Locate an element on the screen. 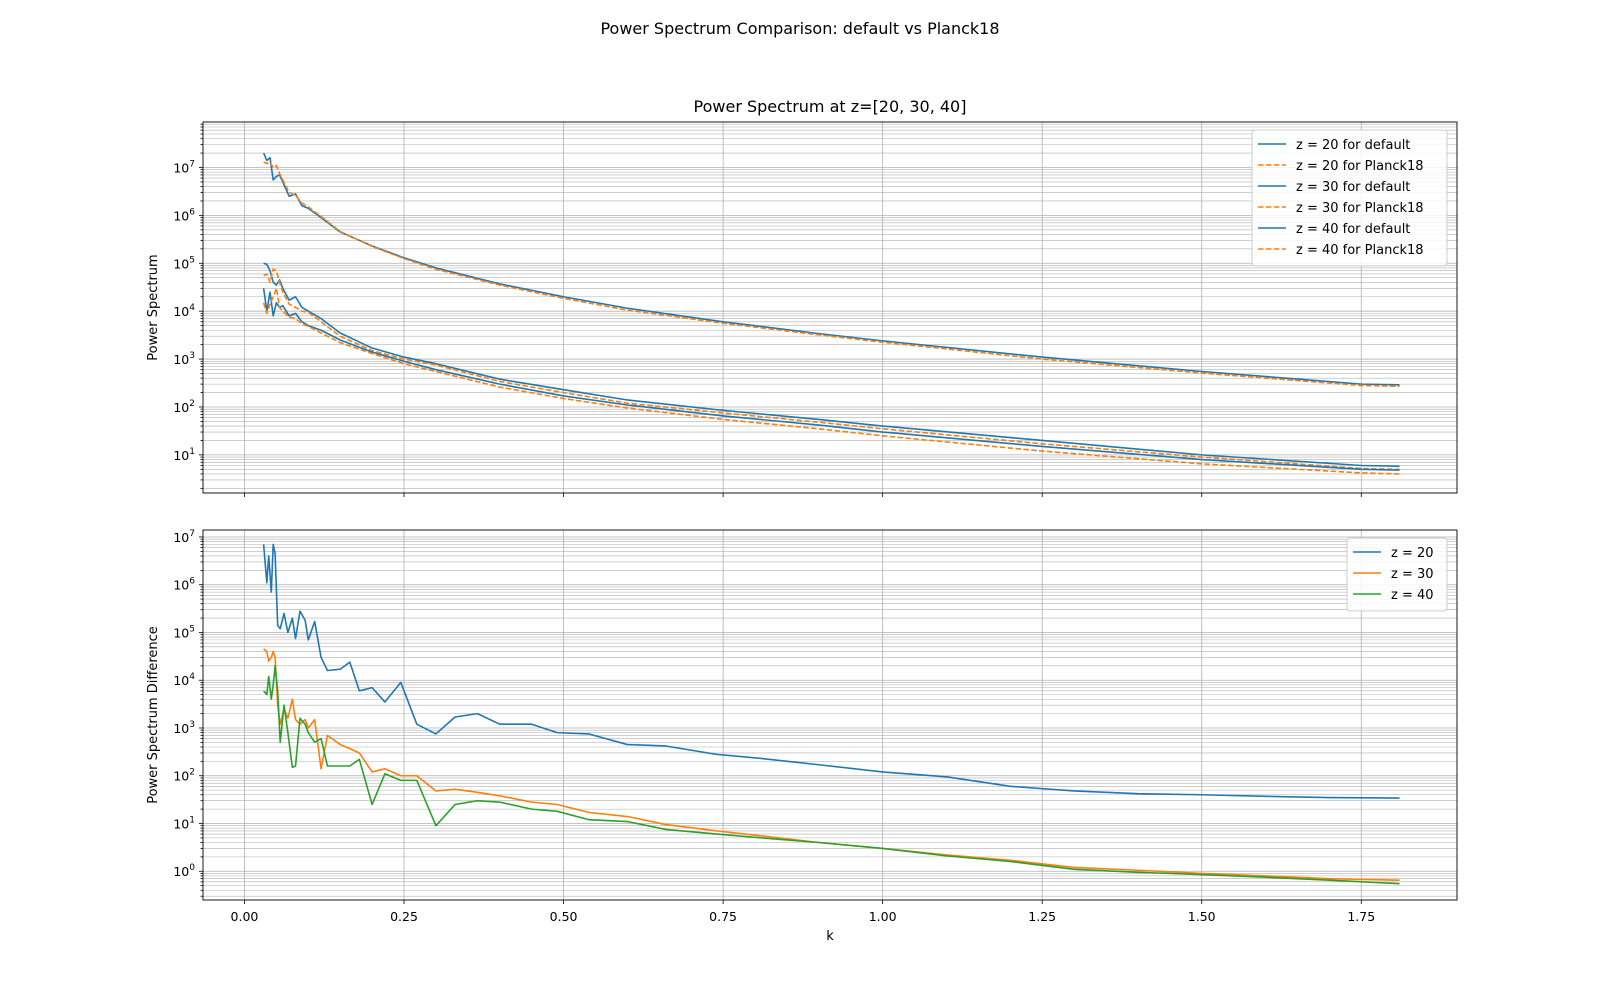 The width and height of the screenshot is (1600, 1000). y-tick-exponent: 0 is located at coordinates (192, 868).